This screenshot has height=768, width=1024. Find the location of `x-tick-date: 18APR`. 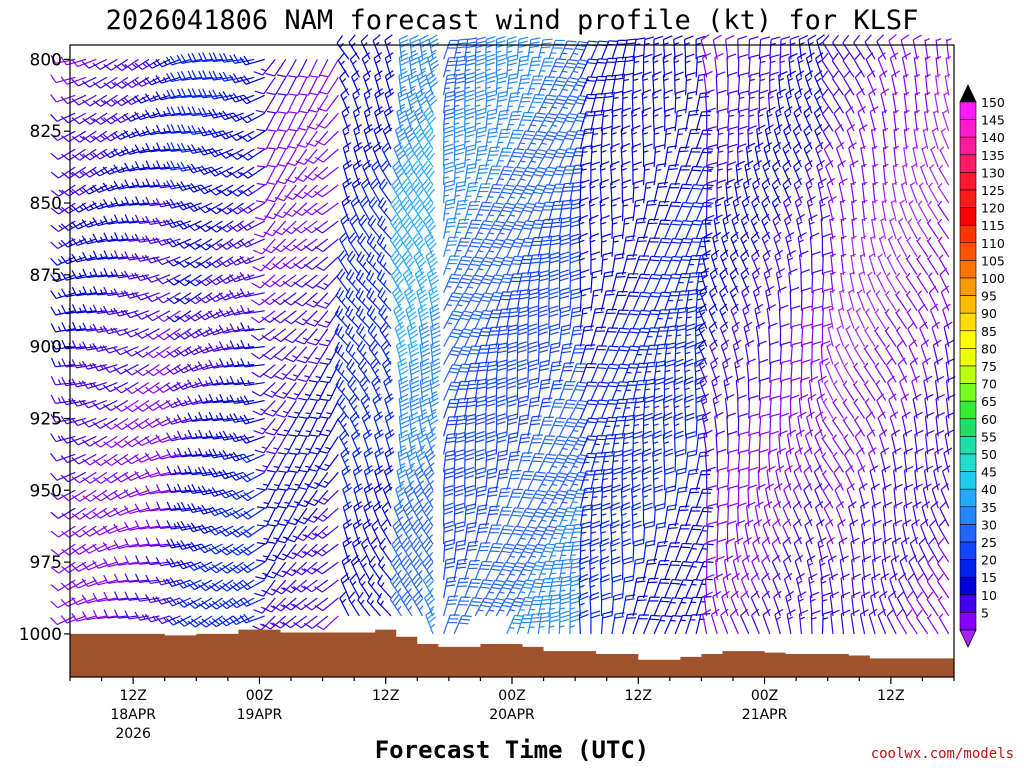

x-tick-date: 18APR is located at coordinates (133, 715).